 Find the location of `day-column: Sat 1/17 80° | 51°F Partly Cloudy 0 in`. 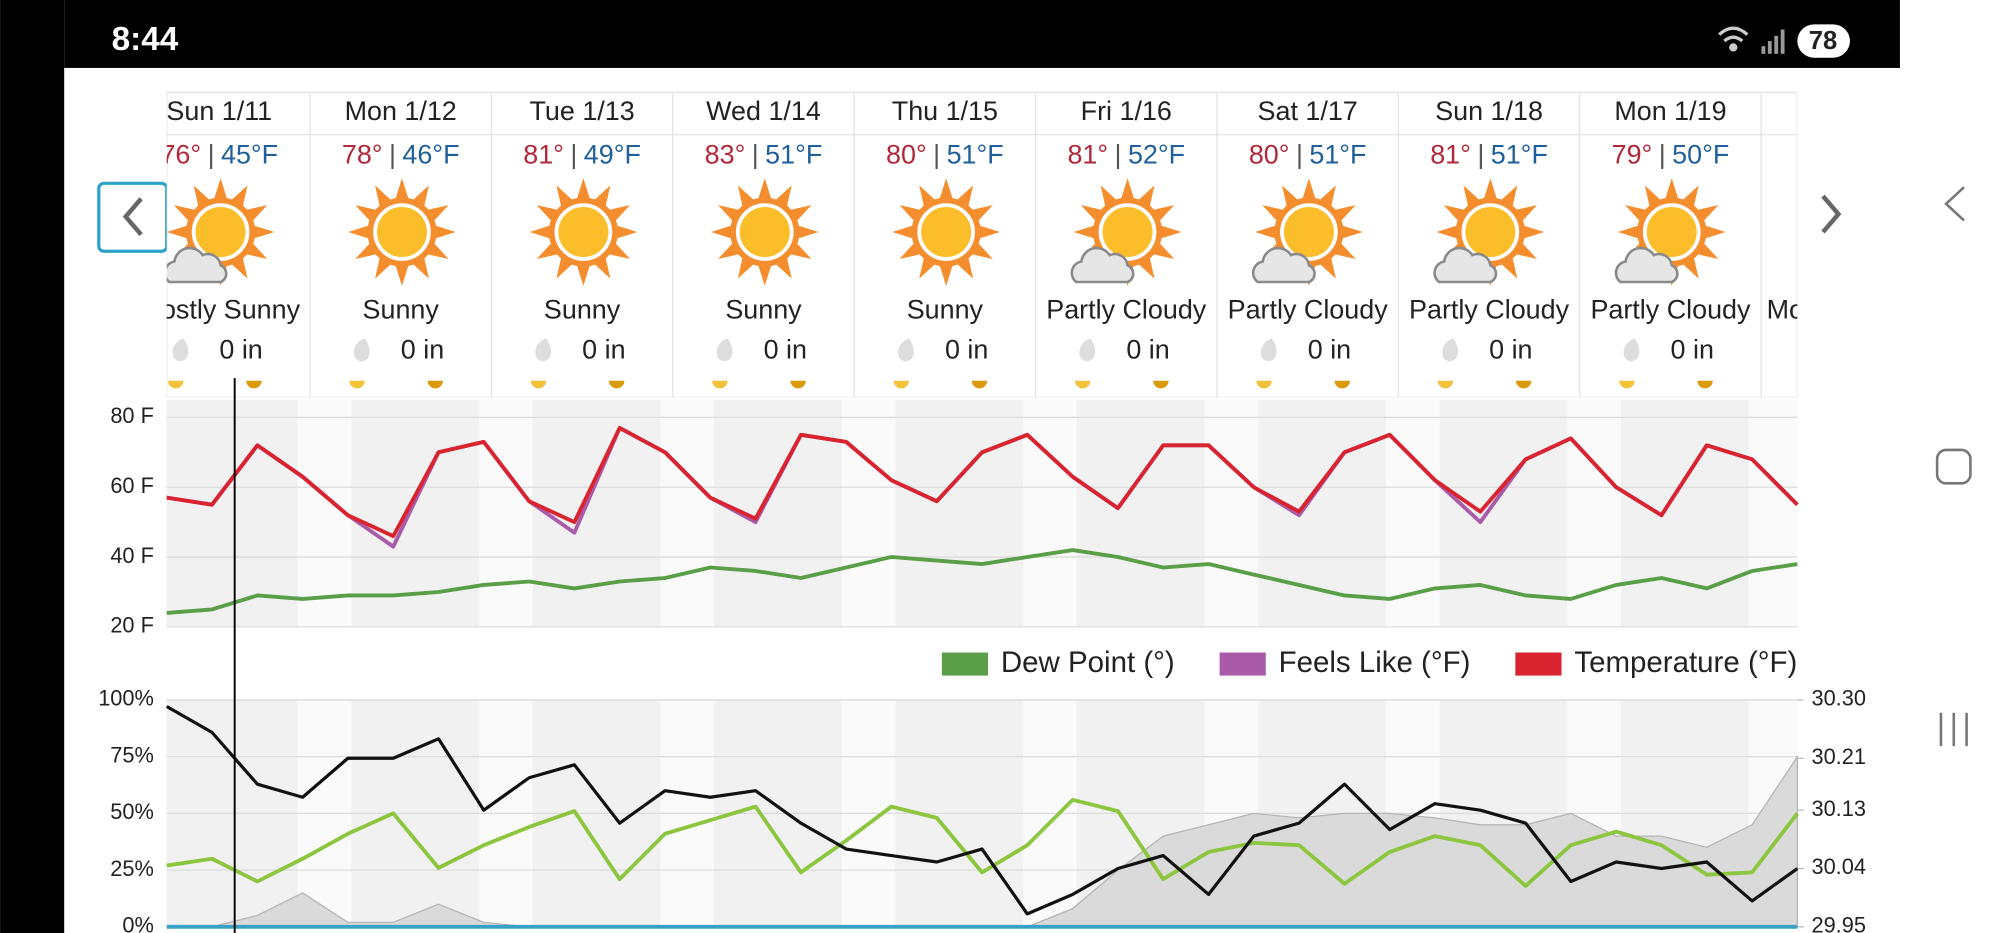

day-column: Sat 1/17 80° | 51°F Partly Cloudy 0 in is located at coordinates (1314, 245).